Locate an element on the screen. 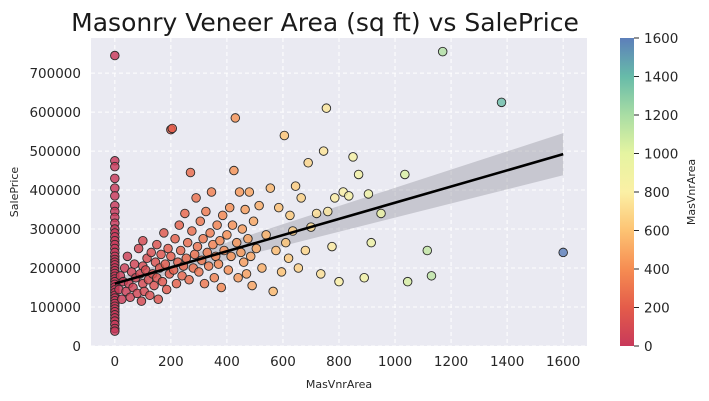 The width and height of the screenshot is (709, 401). y-axis-label: SalePrice is located at coordinates (14, 192).